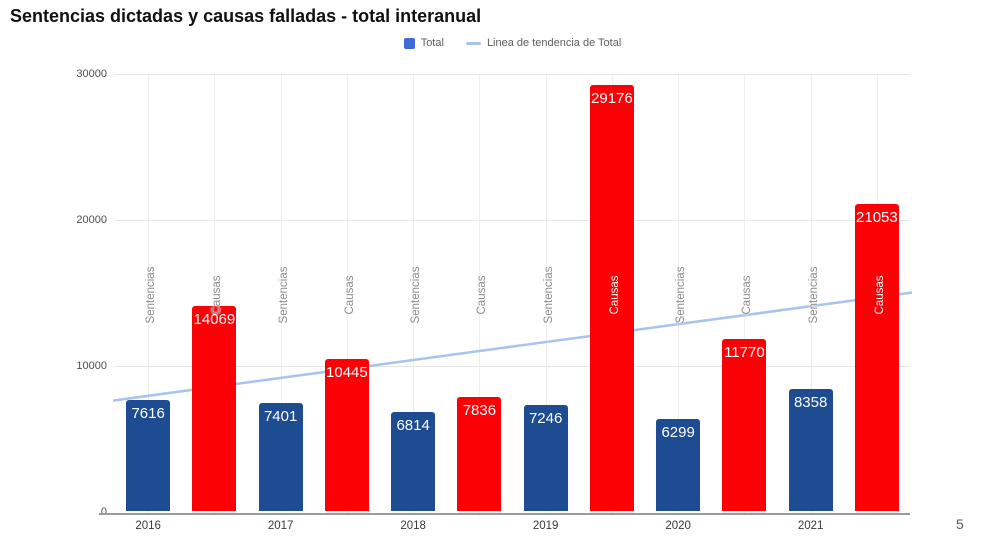 This screenshot has height=558, width=992. I want to click on bar-causas-2017, so click(346, 434).